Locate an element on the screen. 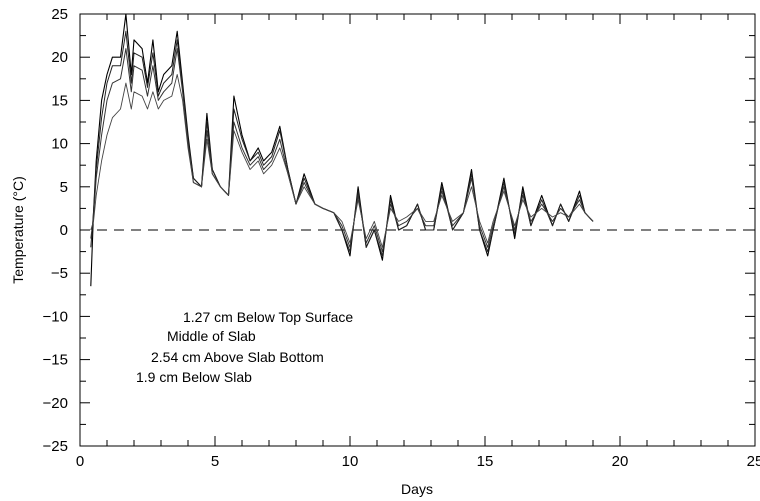 The width and height of the screenshot is (760, 501). y-tick-label: 15 is located at coordinates (59, 100).